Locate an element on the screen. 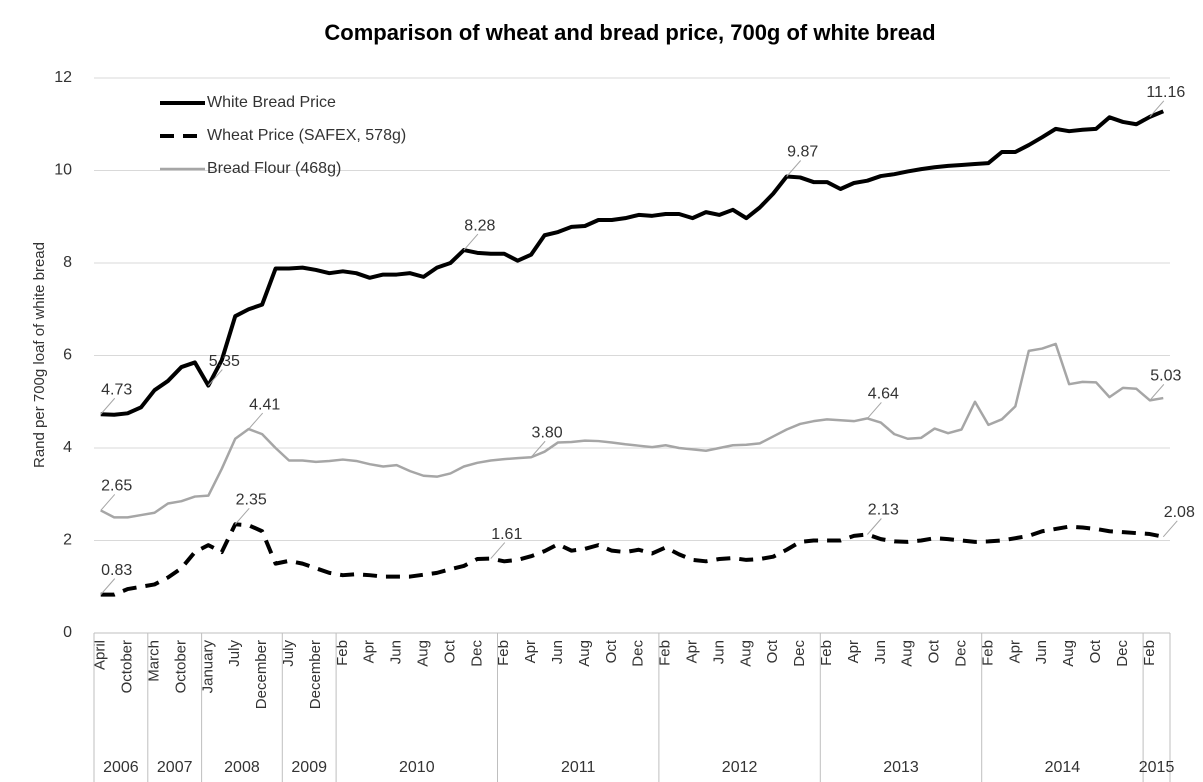 This screenshot has width=1203, height=782. data-label: 2.65 is located at coordinates (116, 486).